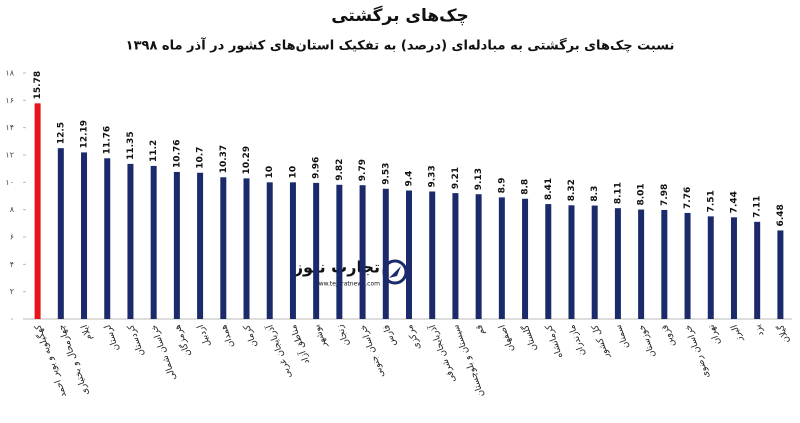  Describe the element at coordinates (131, 145) in the screenshot. I see `value-label: 11.35` at that location.